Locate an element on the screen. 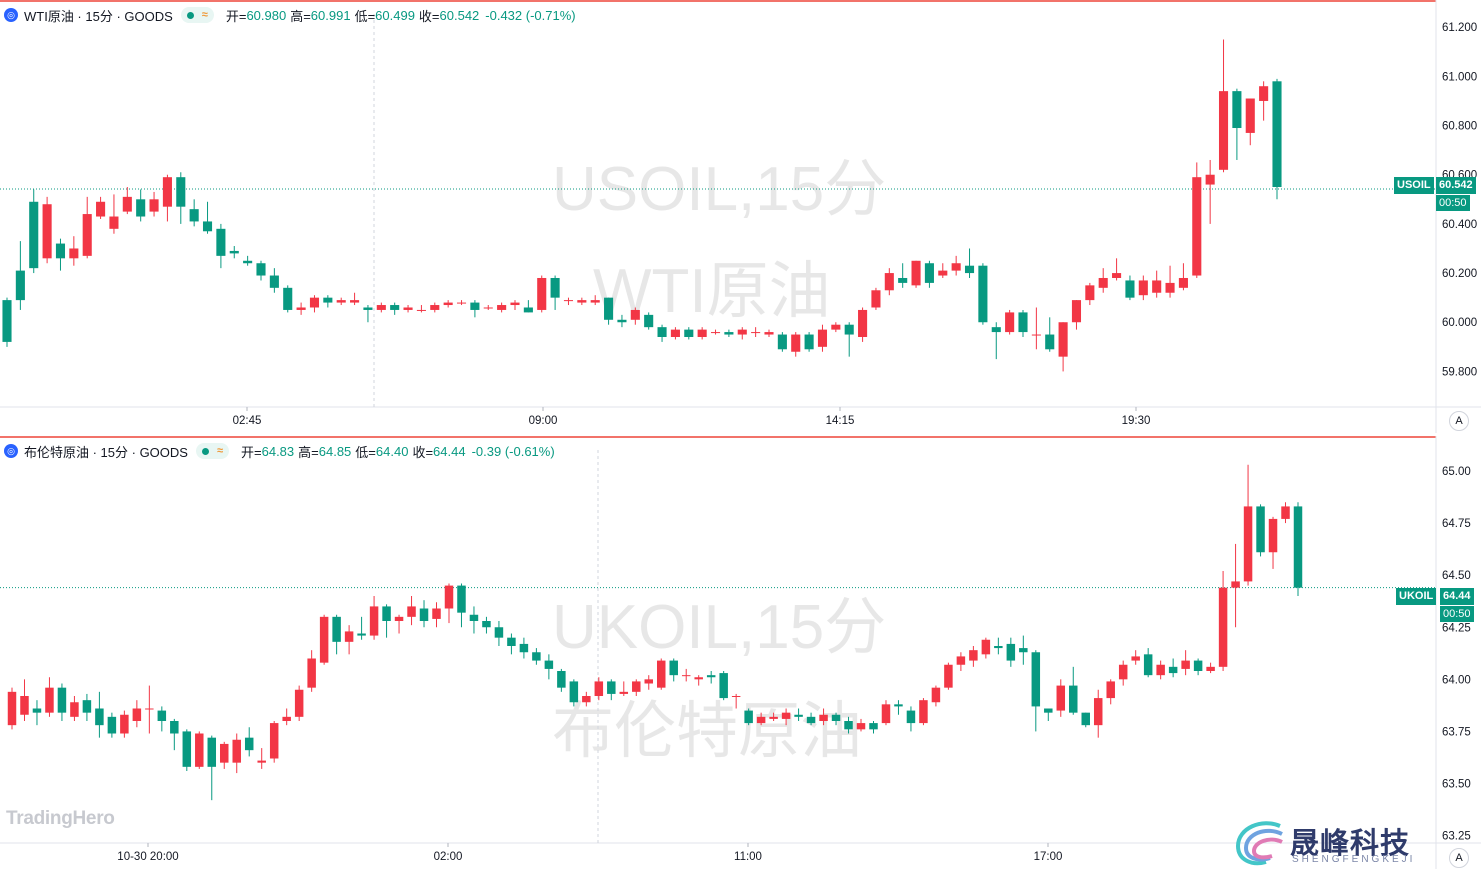  legend-title: WTI原油 · 15分 · GOODS is located at coordinates (98, 16).